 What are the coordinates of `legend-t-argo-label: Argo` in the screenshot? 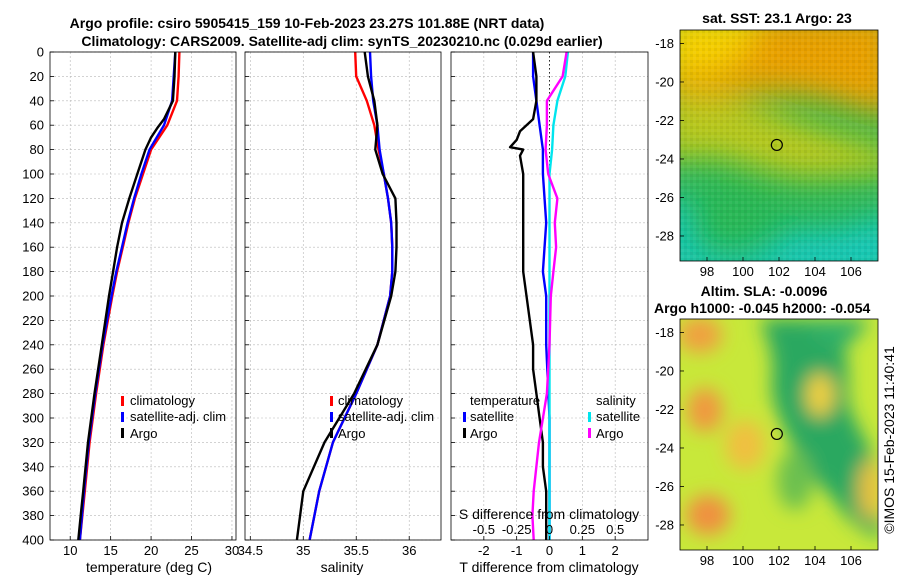 It's located at (483, 433).